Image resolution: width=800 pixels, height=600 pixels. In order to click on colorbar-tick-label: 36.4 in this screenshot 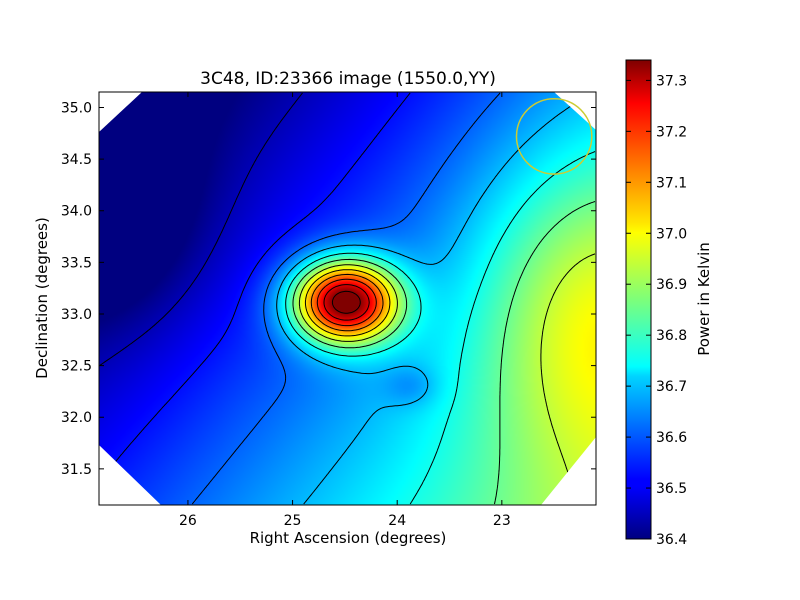, I will do `click(671, 540)`.